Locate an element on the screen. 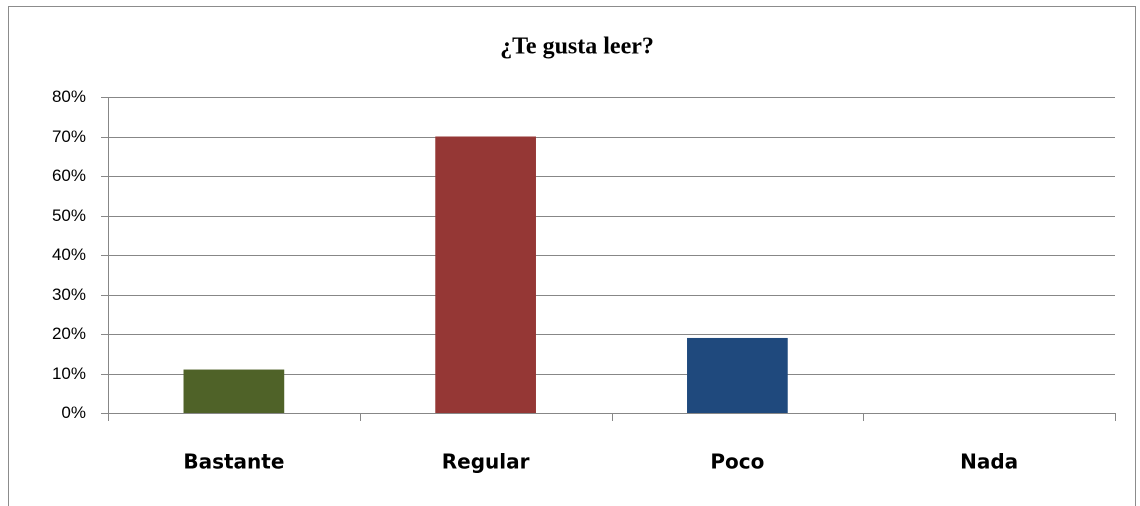 The height and width of the screenshot is (506, 1140). y-tick-label: 40% is located at coordinates (69, 254).